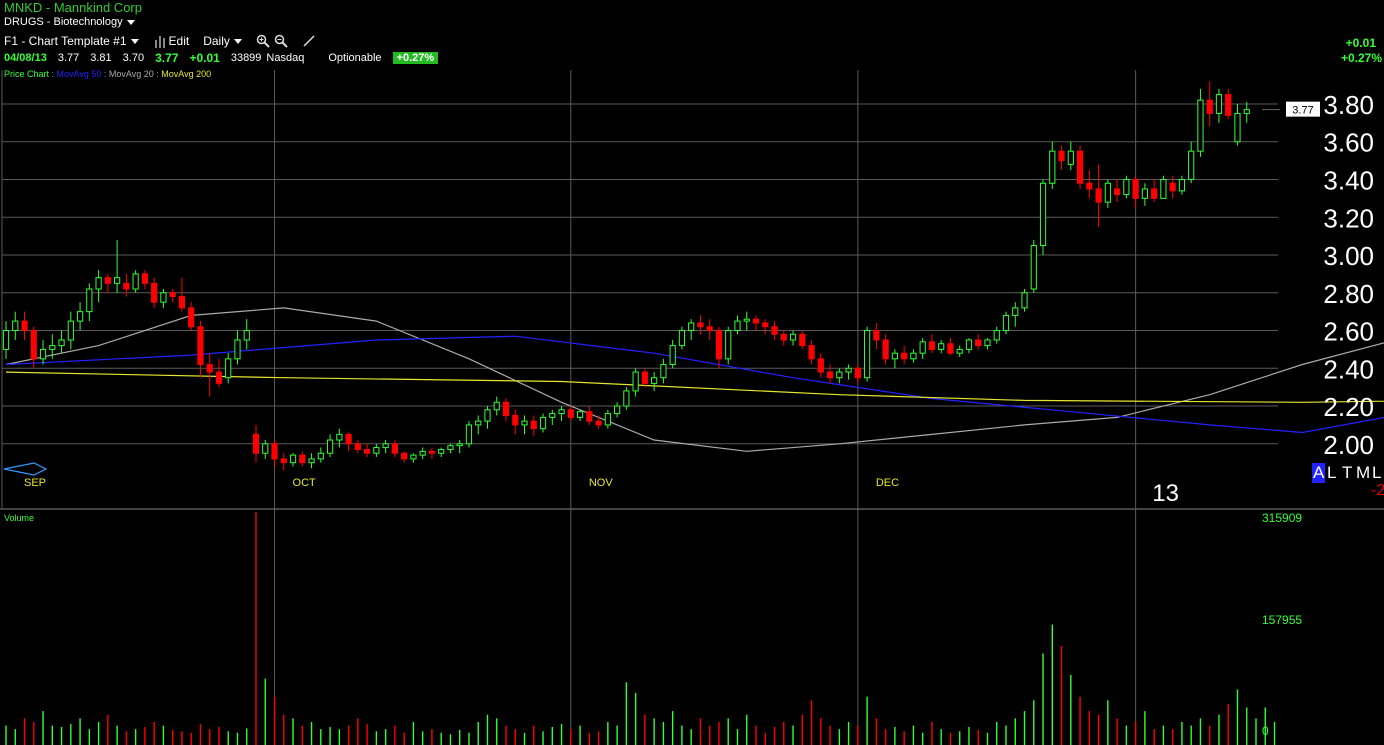 The image size is (1384, 745). I want to click on change-pct-badge: +0.27%, so click(415, 58).